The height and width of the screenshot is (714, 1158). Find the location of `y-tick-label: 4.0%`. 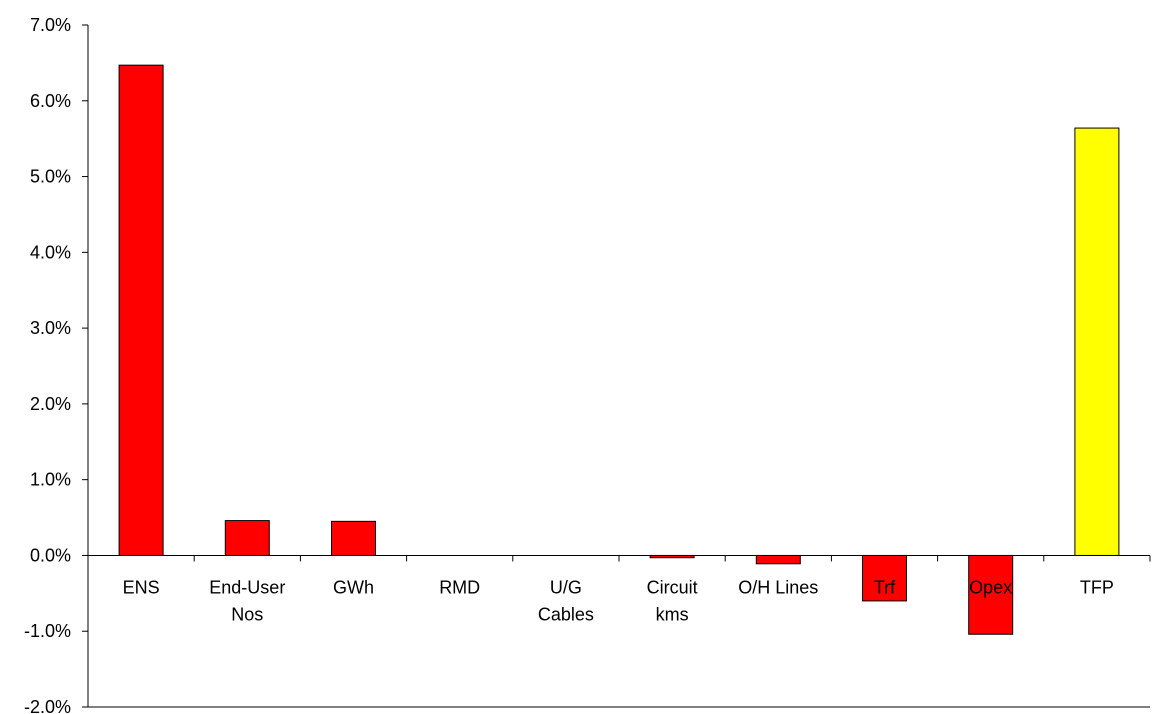

y-tick-label: 4.0% is located at coordinates (50, 252).